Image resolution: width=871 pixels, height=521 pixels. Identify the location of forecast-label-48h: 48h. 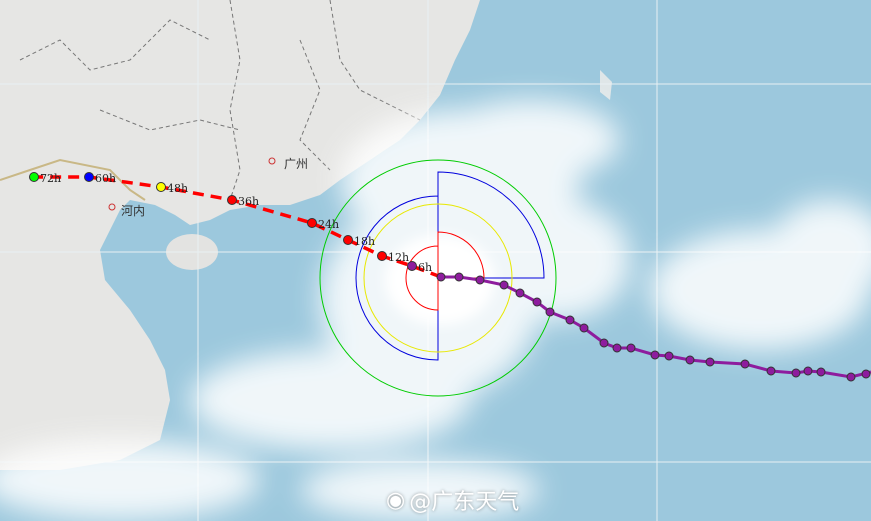
(177, 188).